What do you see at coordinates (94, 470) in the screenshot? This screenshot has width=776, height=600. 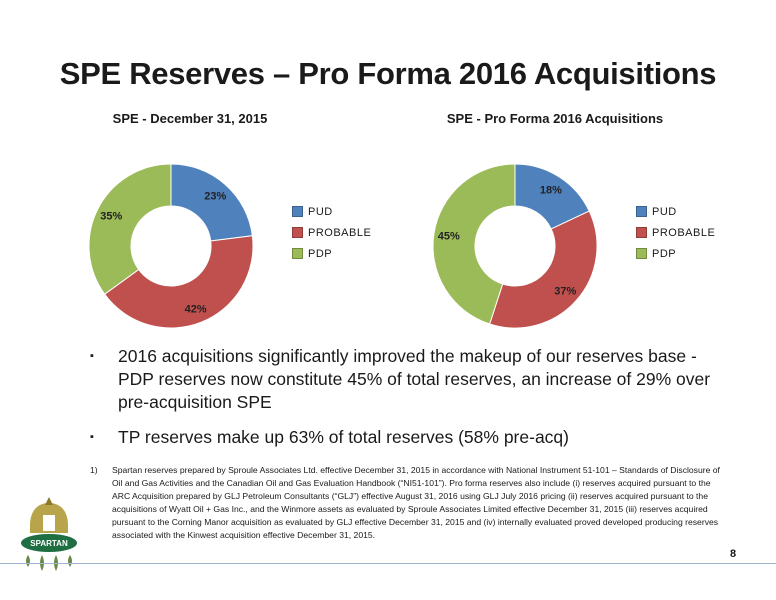 I see `footnote-number: 1)` at bounding box center [94, 470].